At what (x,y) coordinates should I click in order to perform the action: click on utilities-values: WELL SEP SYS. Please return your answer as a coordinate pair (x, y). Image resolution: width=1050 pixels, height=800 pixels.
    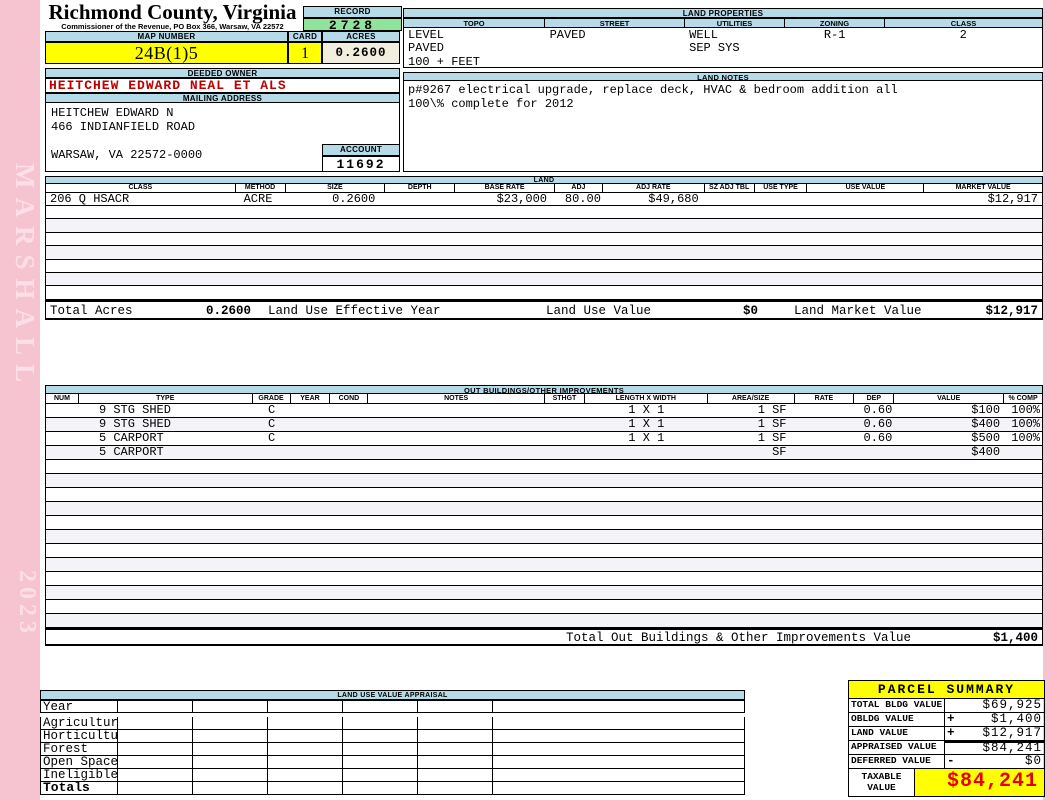
    Looking at the image, I should click on (714, 42).